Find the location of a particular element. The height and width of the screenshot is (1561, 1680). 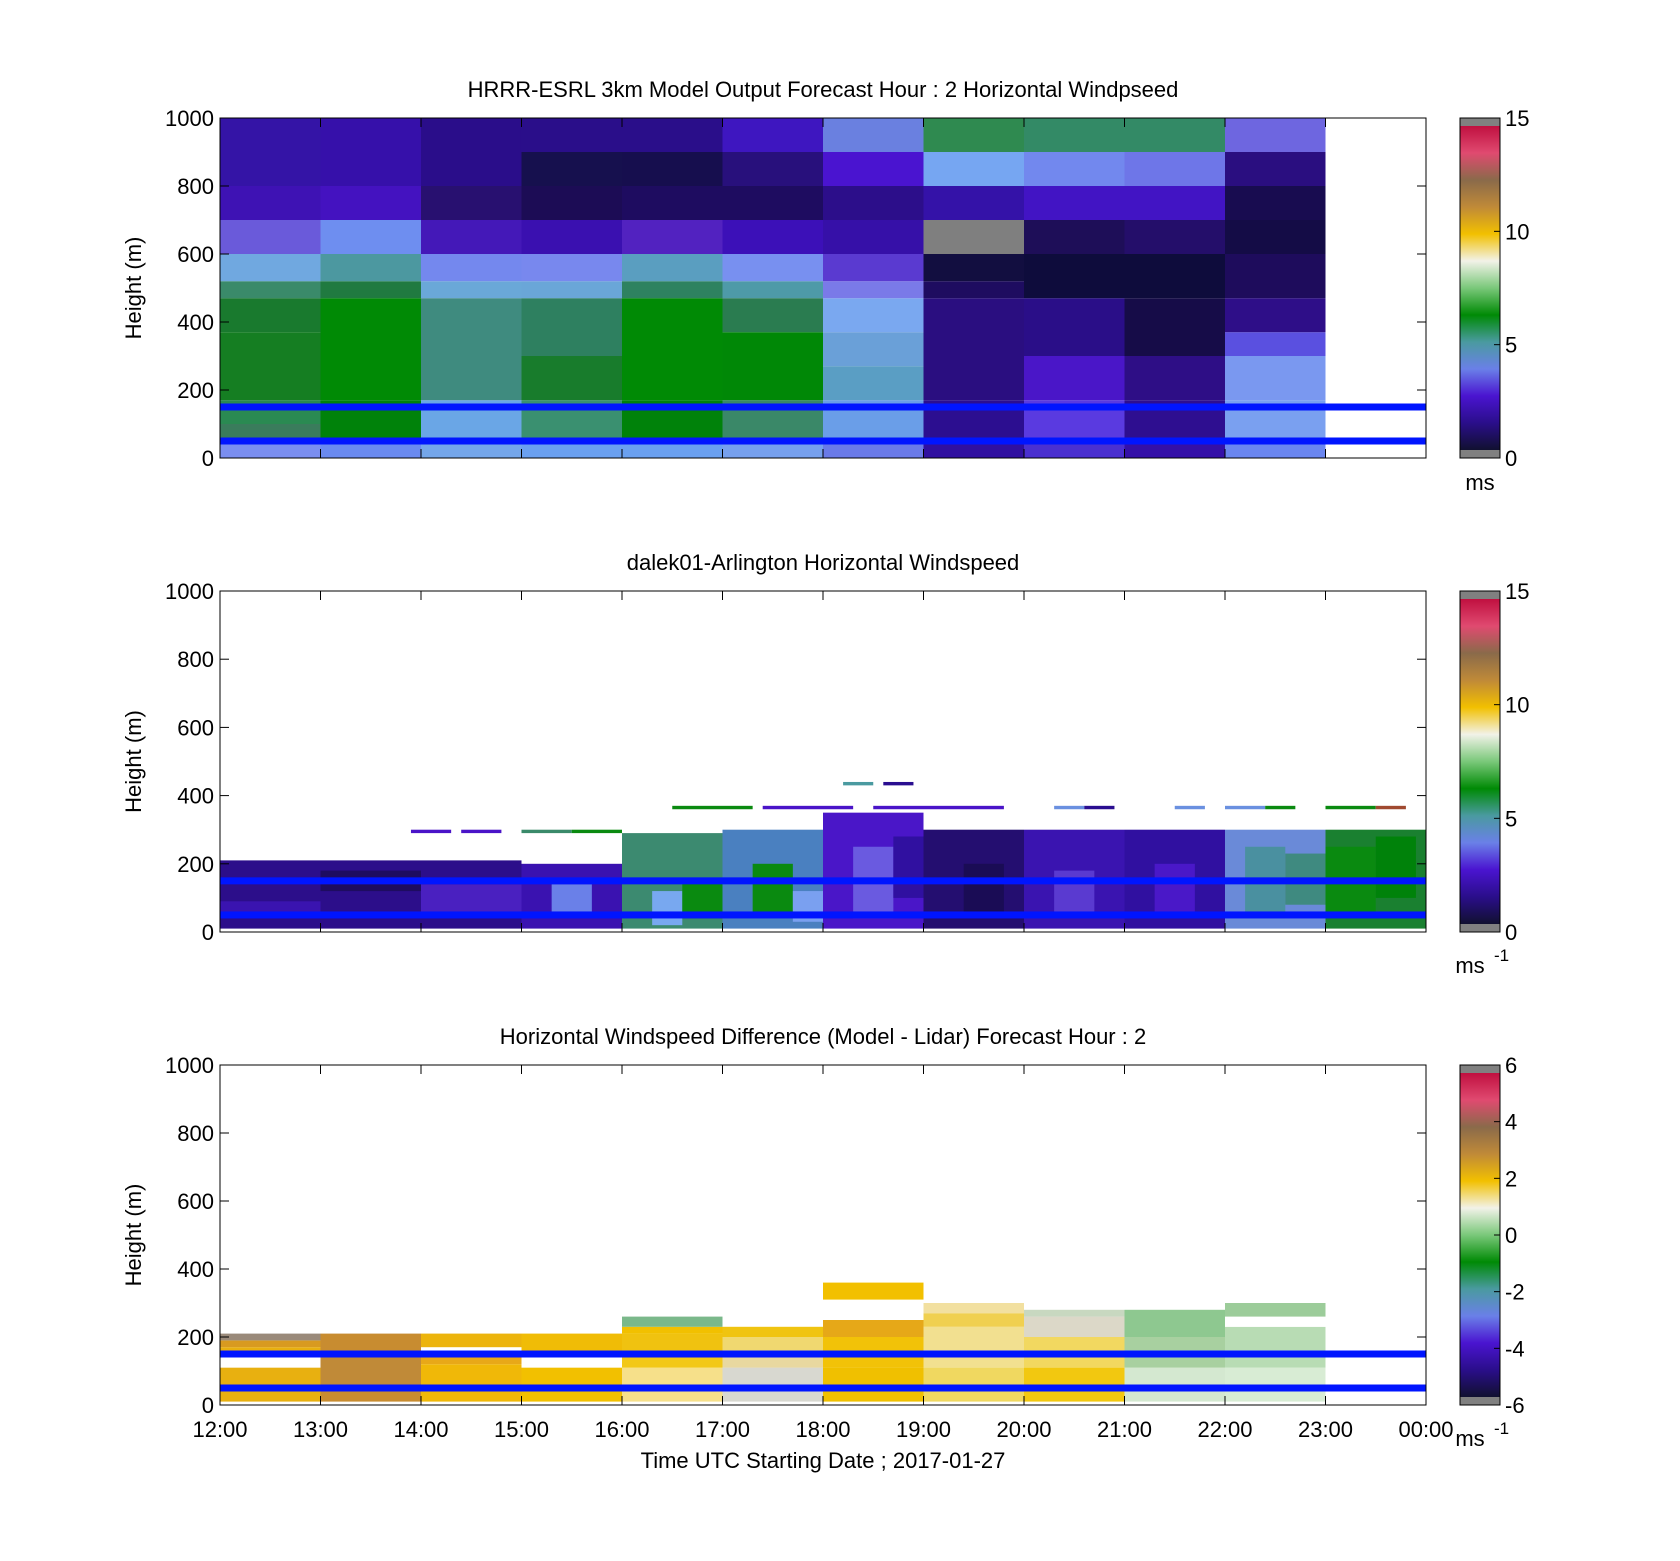

x-tick-label: 13:00 is located at coordinates (320, 1429).